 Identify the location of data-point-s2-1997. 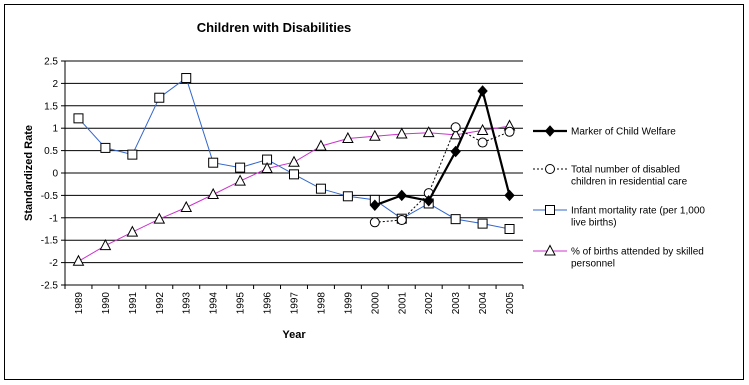
(294, 174).